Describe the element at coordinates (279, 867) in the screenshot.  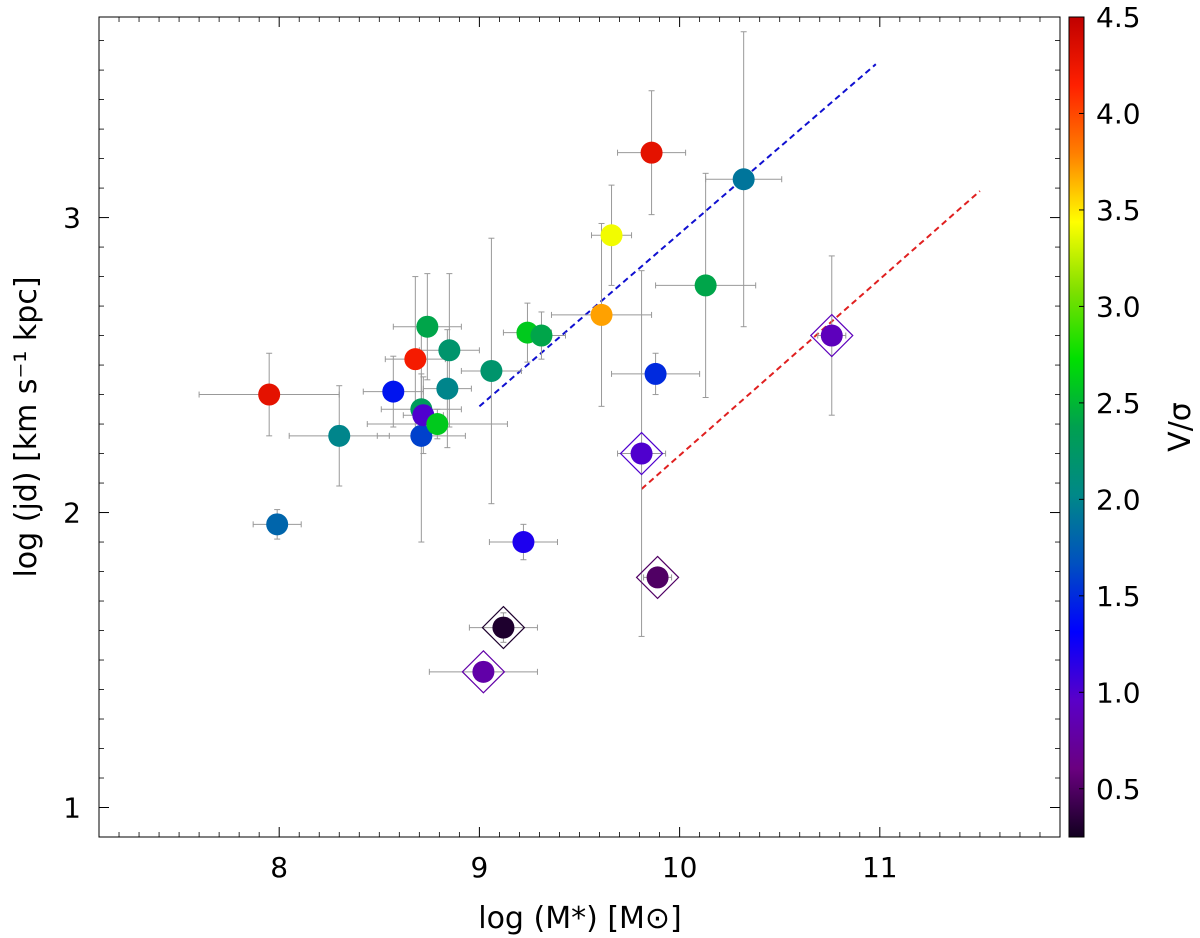
I see `x-tick-label: 8` at that location.